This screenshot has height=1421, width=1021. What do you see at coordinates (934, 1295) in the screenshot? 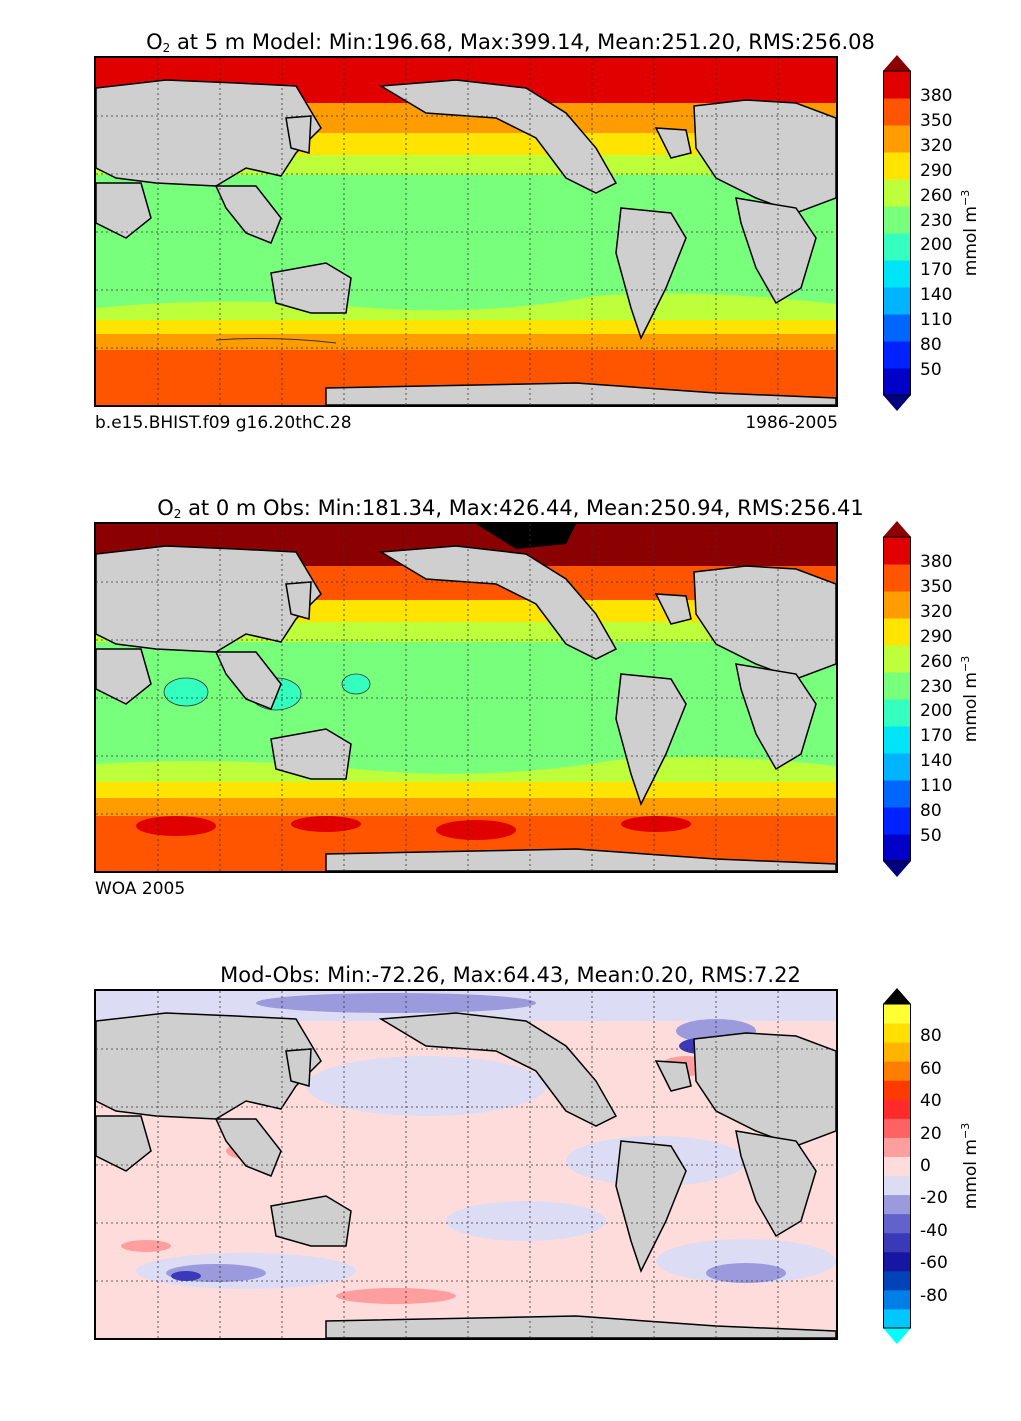
I see `colorbar-tick-label: -80` at bounding box center [934, 1295].